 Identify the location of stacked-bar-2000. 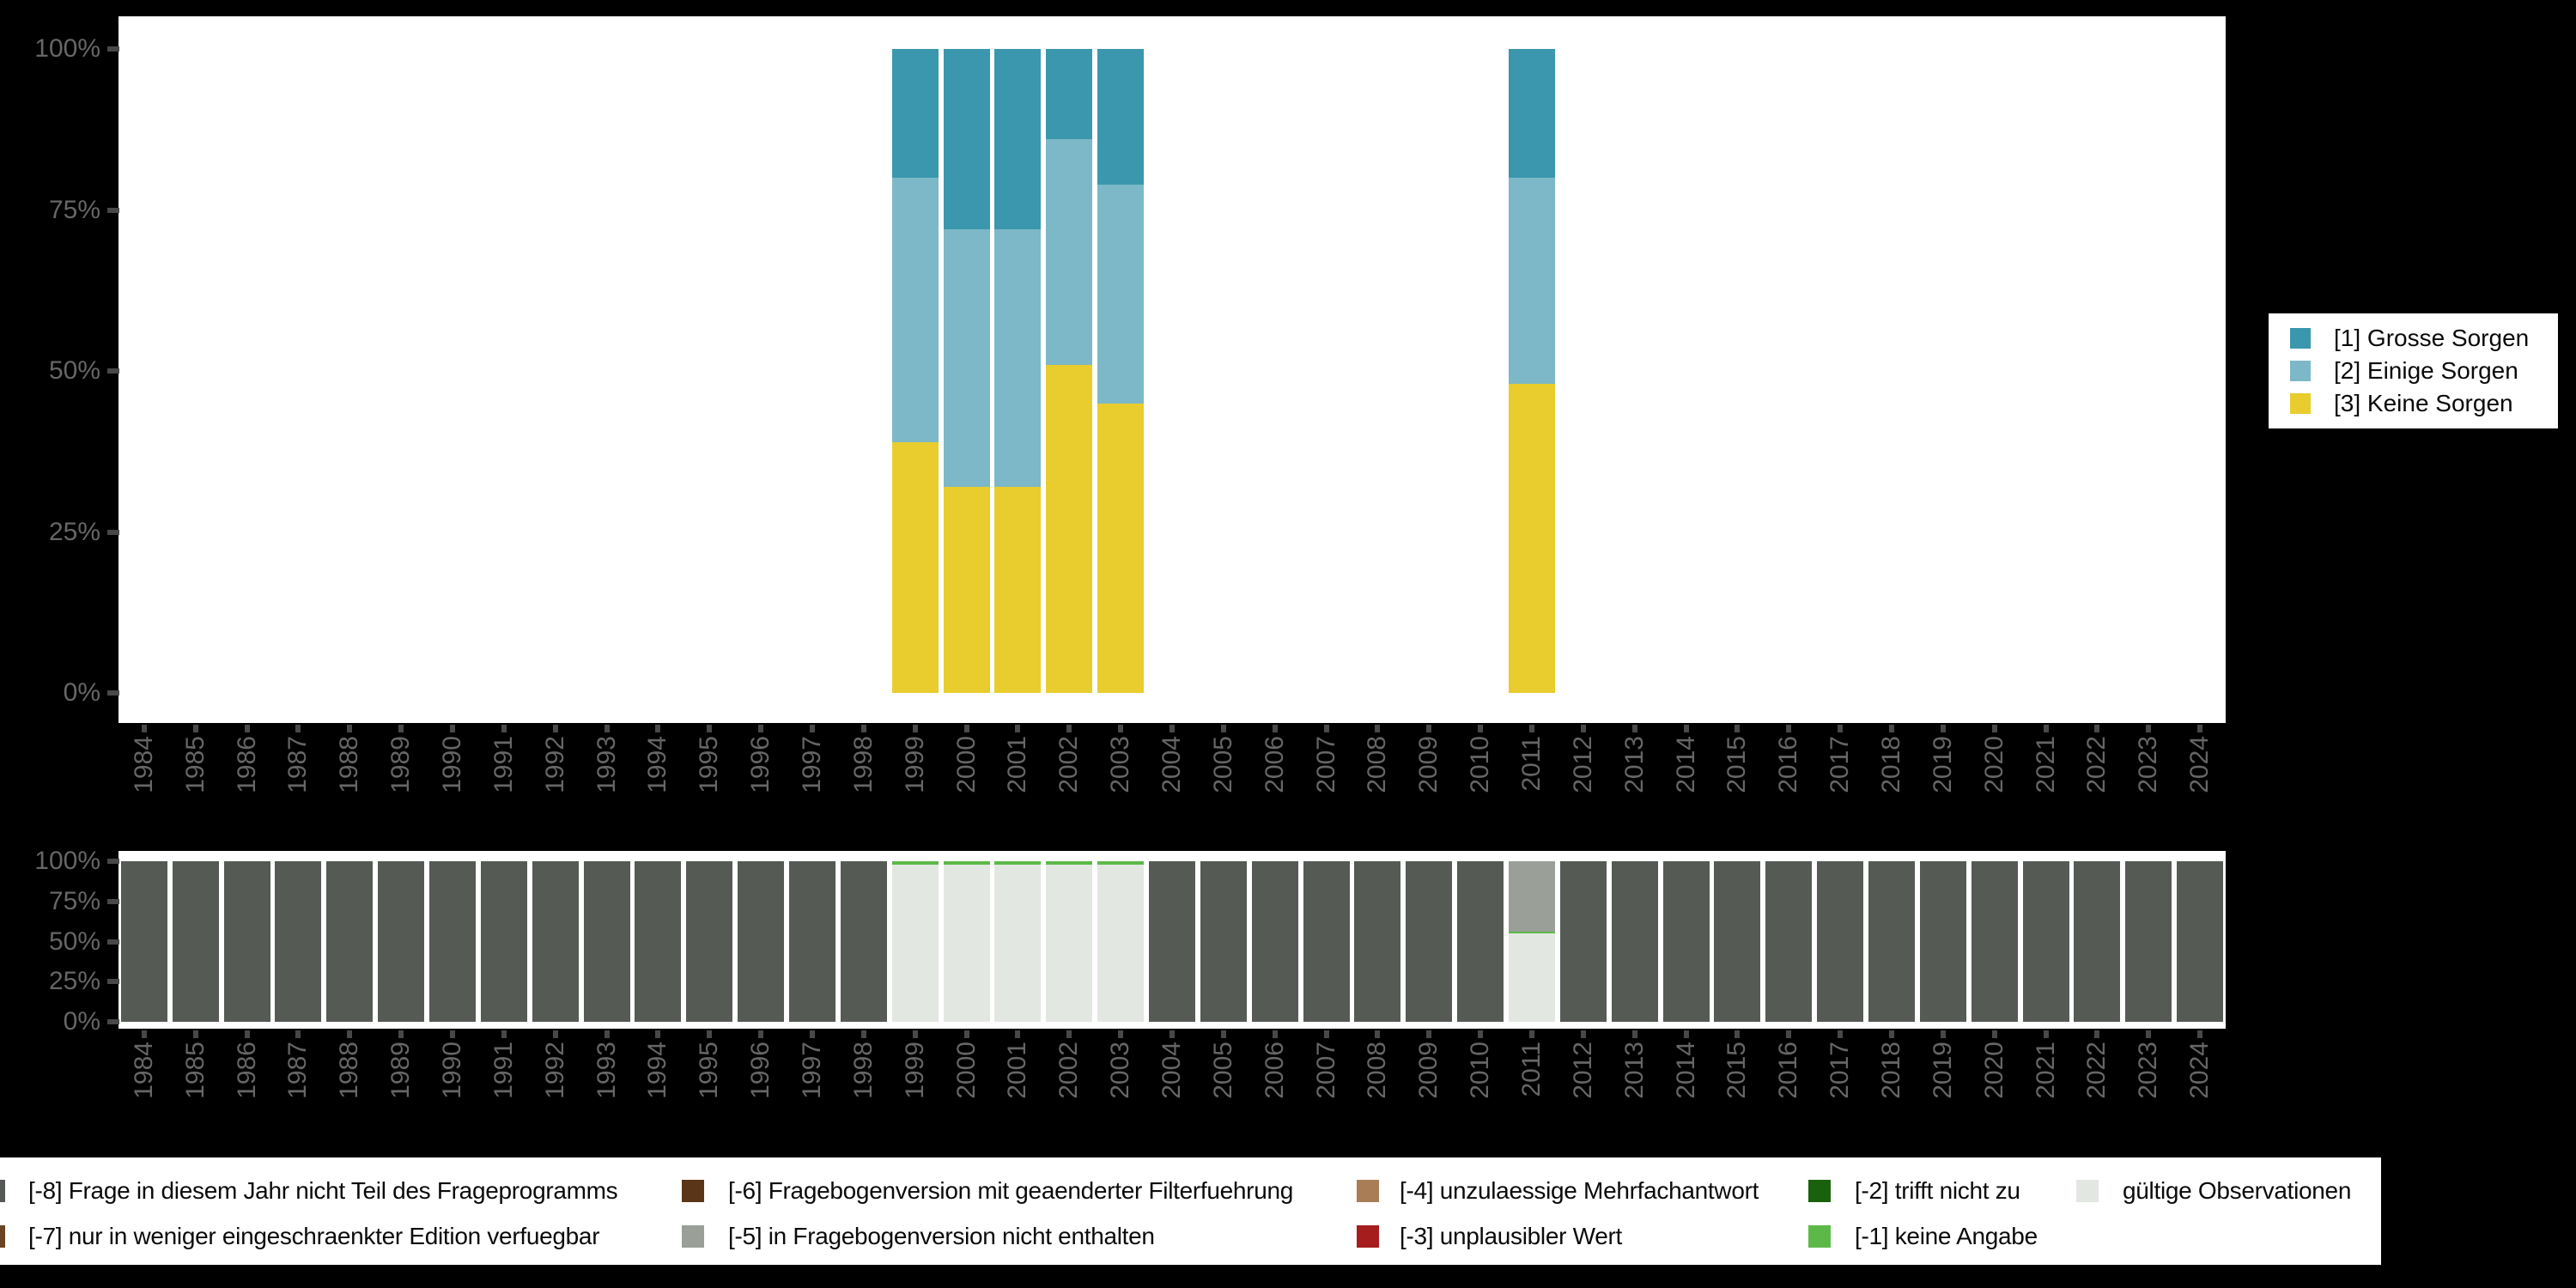
(966, 941).